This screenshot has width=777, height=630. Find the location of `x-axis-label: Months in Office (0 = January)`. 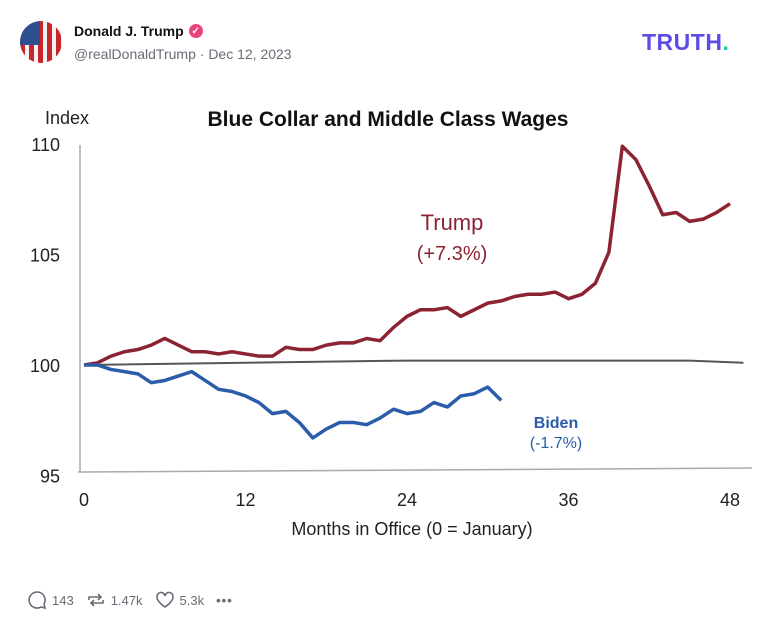

x-axis-label: Months in Office (0 = January) is located at coordinates (411, 529).